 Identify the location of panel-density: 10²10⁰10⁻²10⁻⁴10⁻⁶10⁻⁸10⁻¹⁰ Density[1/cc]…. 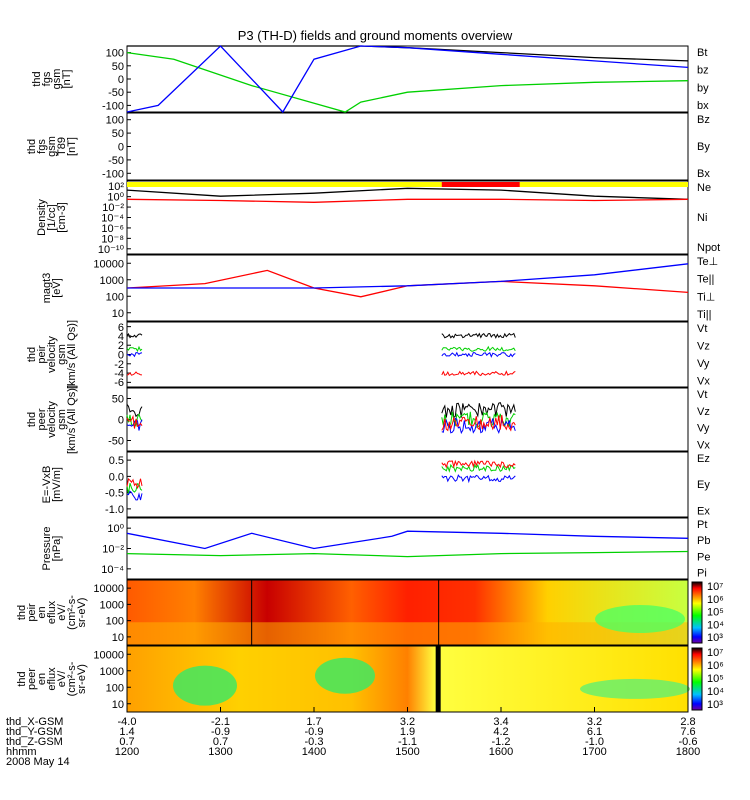
(378, 218).